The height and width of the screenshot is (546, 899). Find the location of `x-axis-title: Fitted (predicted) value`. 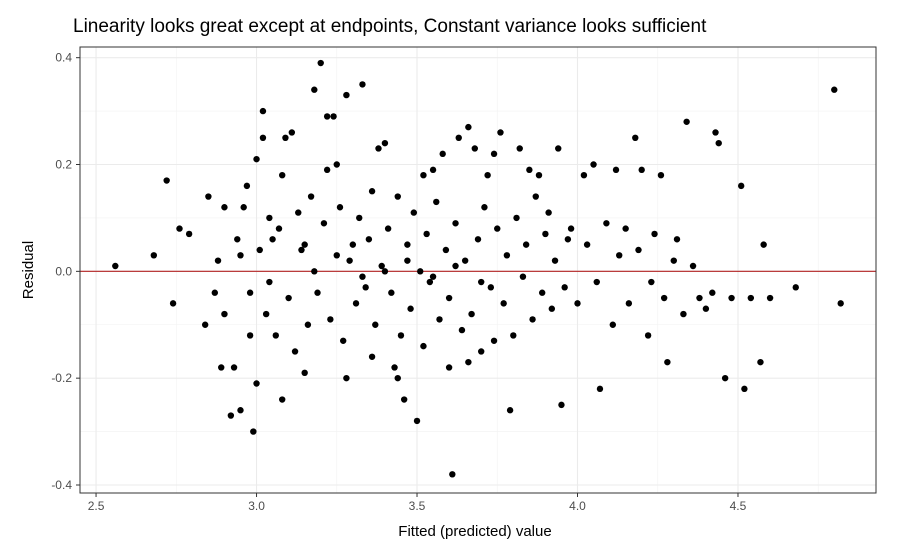

x-axis-title: Fitted (predicted) value is located at coordinates (474, 531).